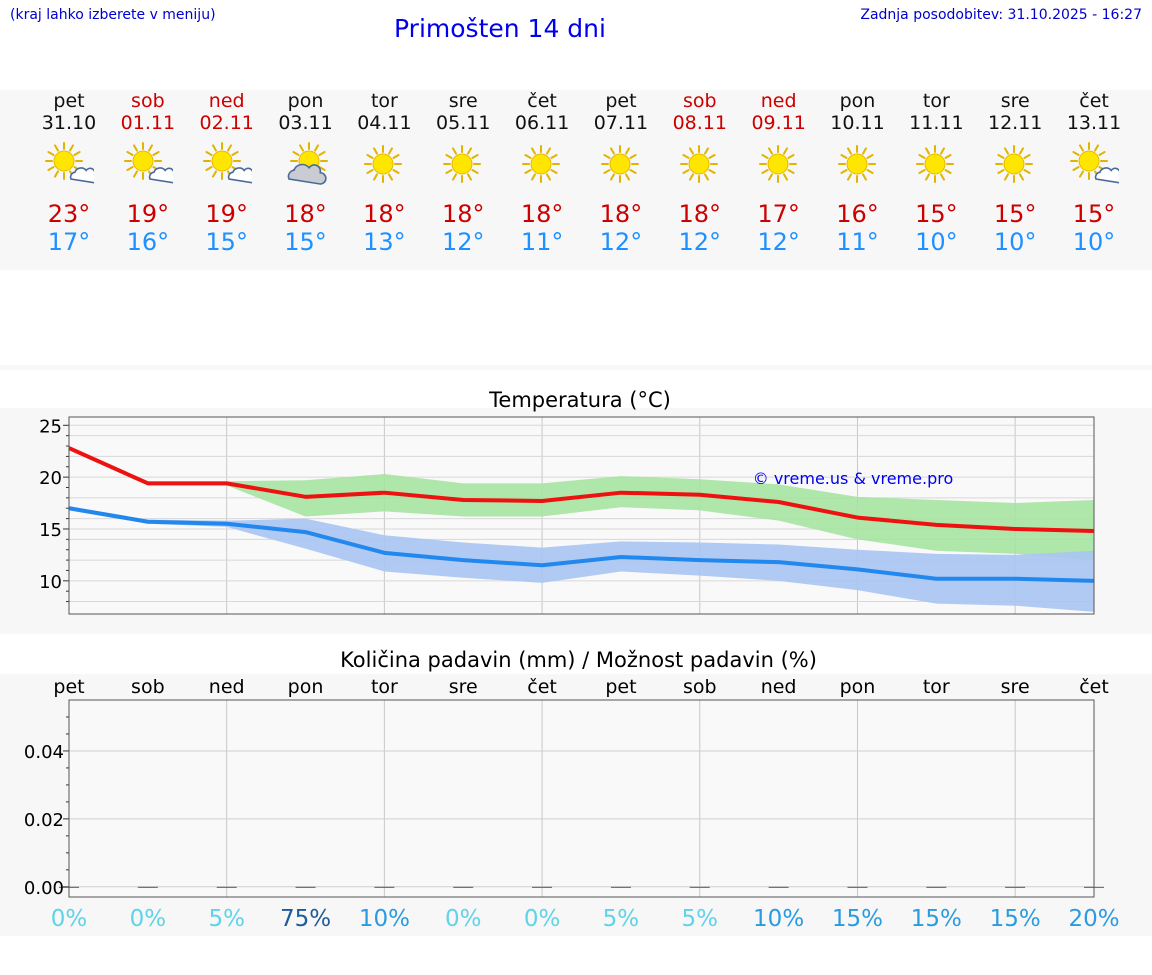  Describe the element at coordinates (306, 687) in the screenshot. I see `x-day-label: pon` at that location.